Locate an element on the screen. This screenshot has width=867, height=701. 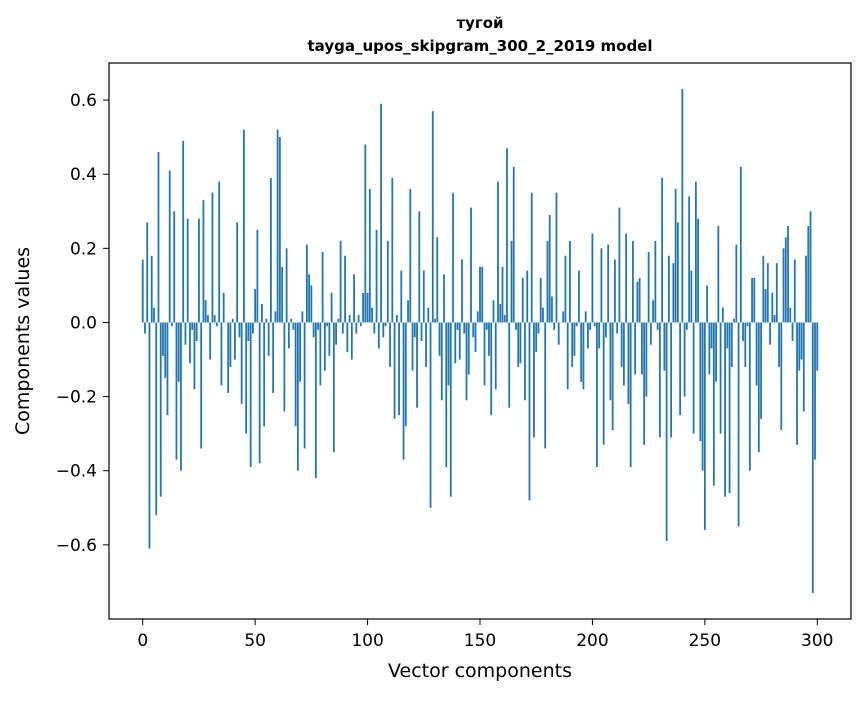
x-tick-label-100: 100 is located at coordinates (367, 641).